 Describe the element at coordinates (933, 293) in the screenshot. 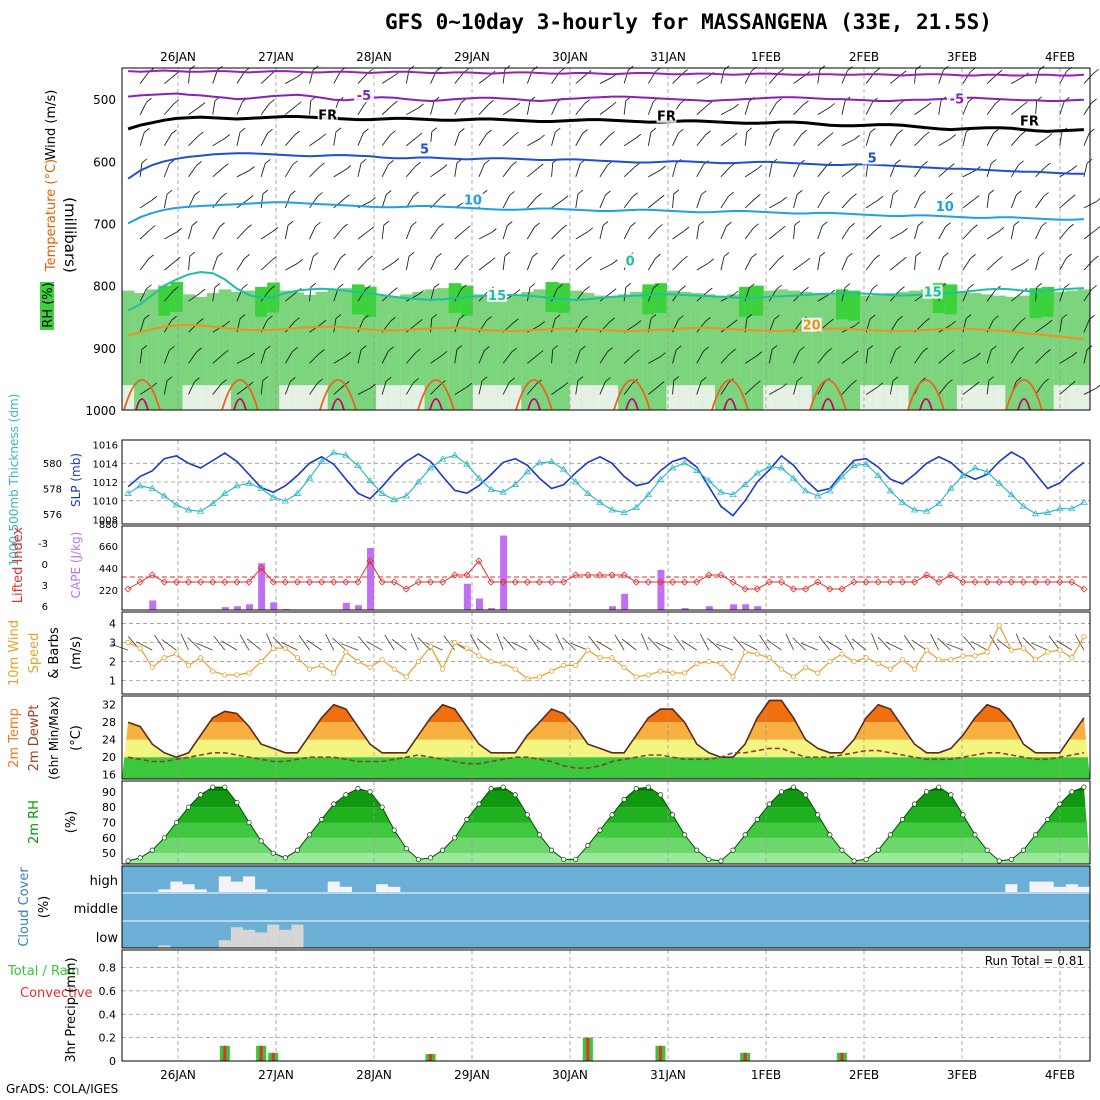

I see `isotherm-label: 15` at that location.